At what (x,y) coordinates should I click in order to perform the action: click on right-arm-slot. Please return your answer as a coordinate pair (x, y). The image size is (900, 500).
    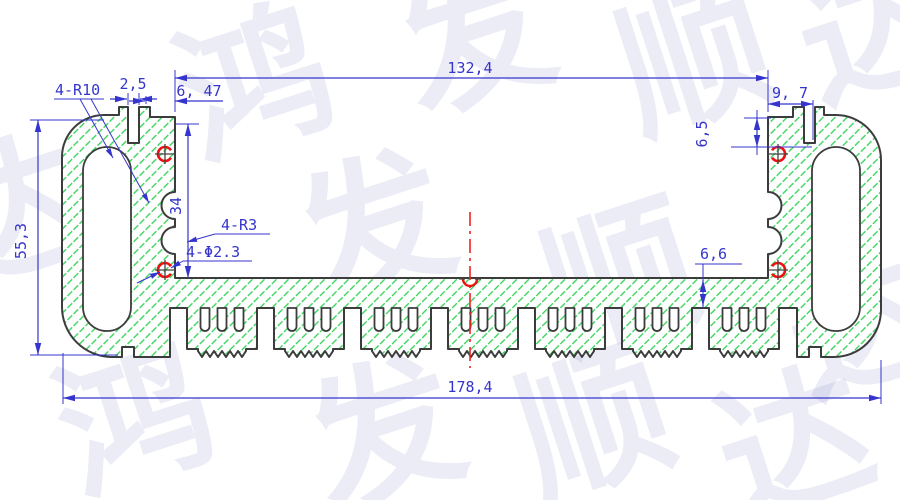
    Looking at the image, I should click on (836, 239).